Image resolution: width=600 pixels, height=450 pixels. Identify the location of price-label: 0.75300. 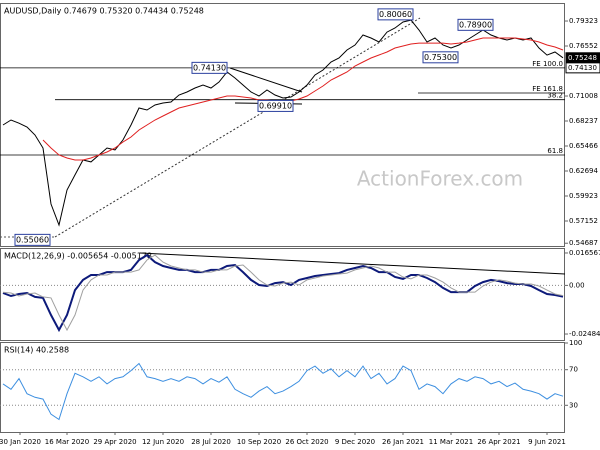
(440, 57).